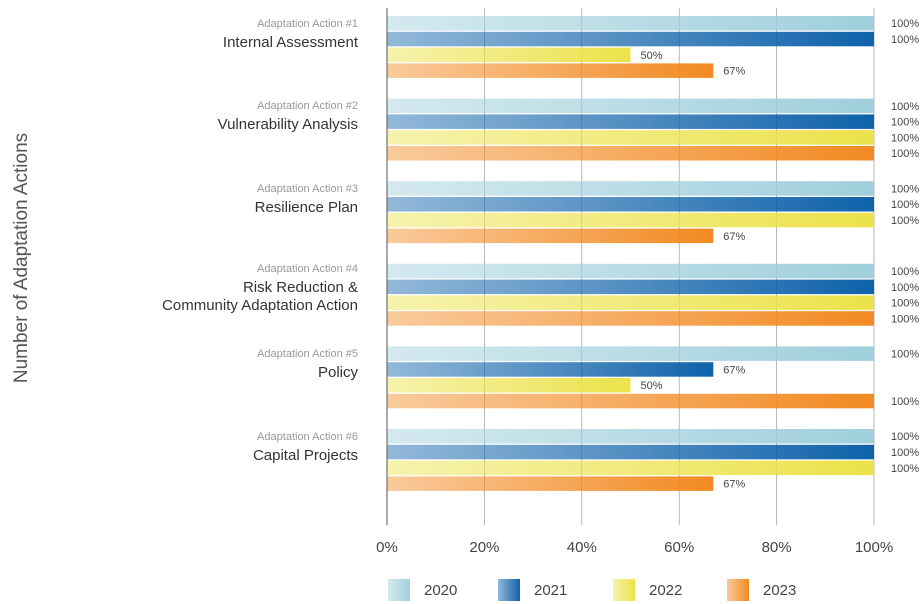  Describe the element at coordinates (21, 258) in the screenshot. I see `y-axis-label: Number of Adaptation Actions` at that location.